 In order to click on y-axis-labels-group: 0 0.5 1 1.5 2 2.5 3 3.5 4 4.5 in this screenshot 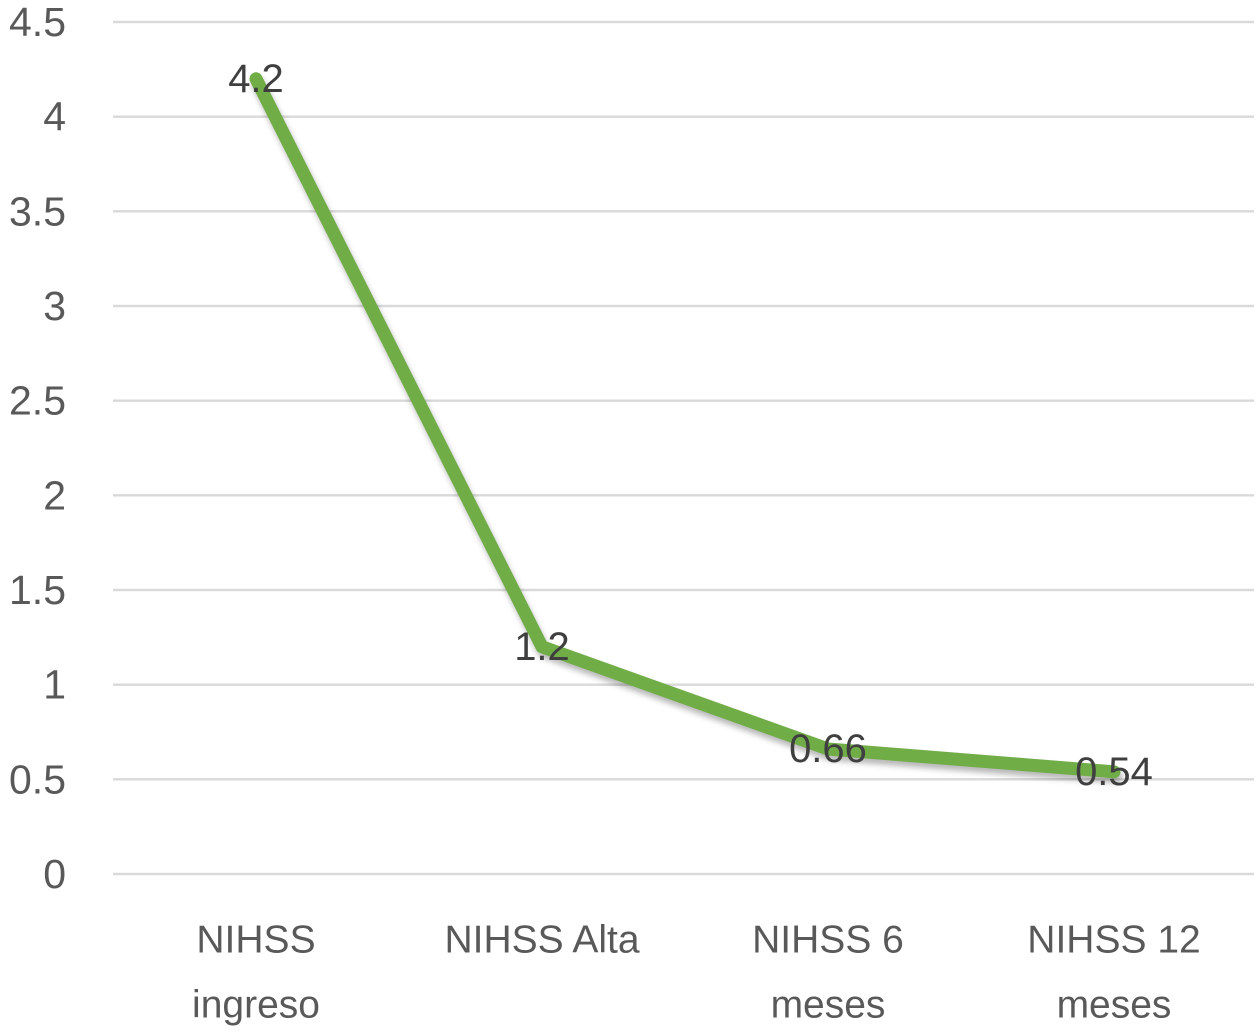, I will do `click(37, 448)`.